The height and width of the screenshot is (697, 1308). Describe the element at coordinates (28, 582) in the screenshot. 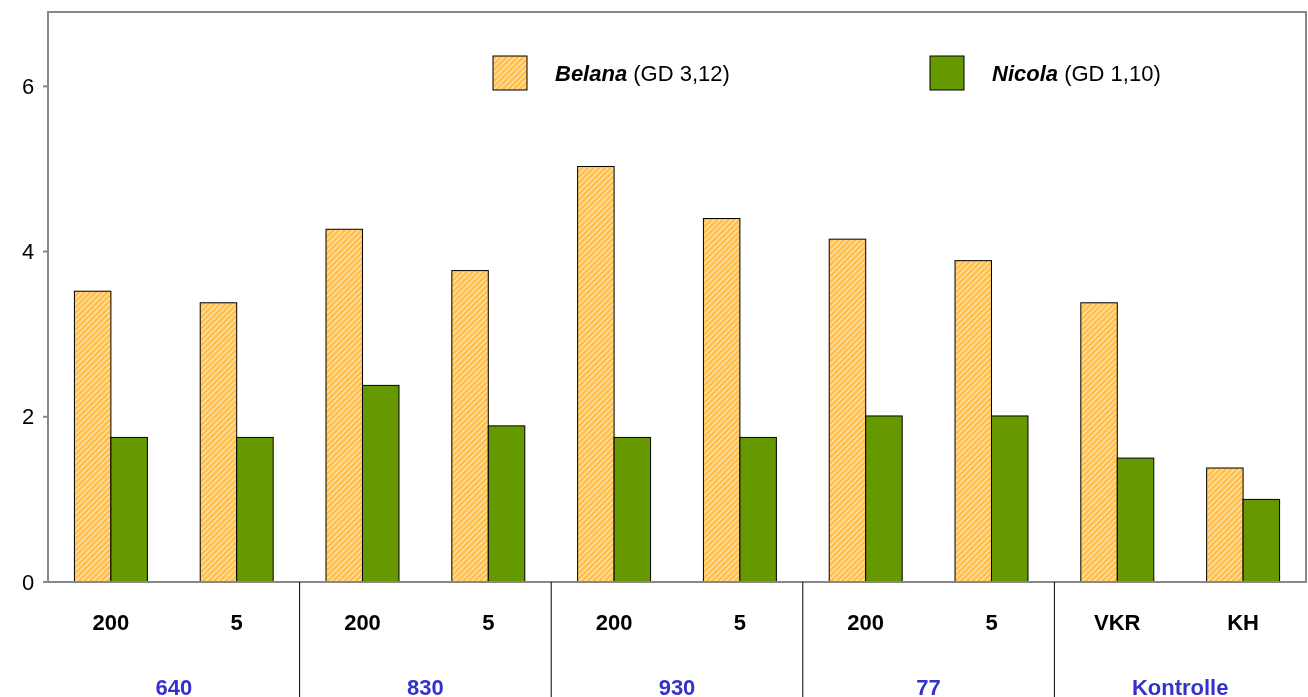

I see `y-tick-label: 0` at that location.